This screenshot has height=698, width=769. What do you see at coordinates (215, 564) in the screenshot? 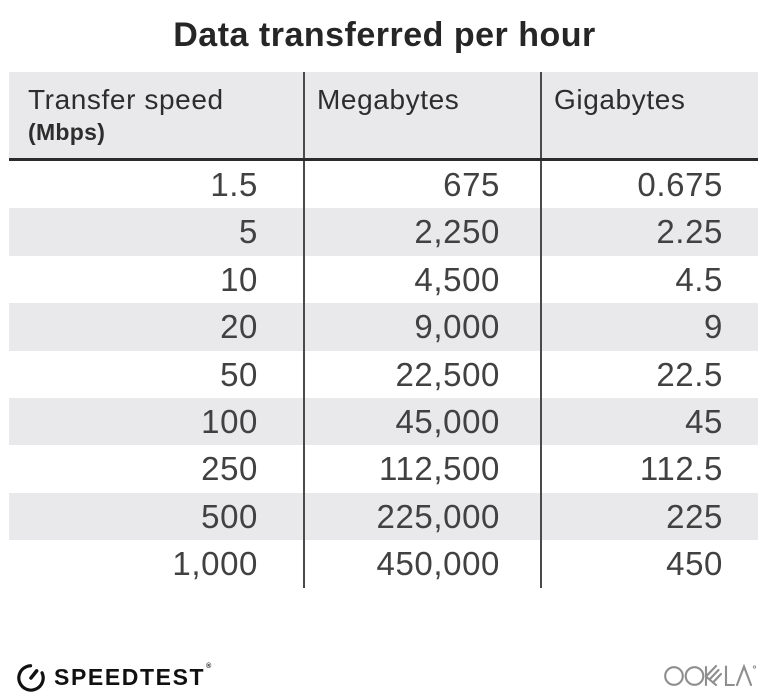
I see `cell-transfer-speed: 1,000` at bounding box center [215, 564].